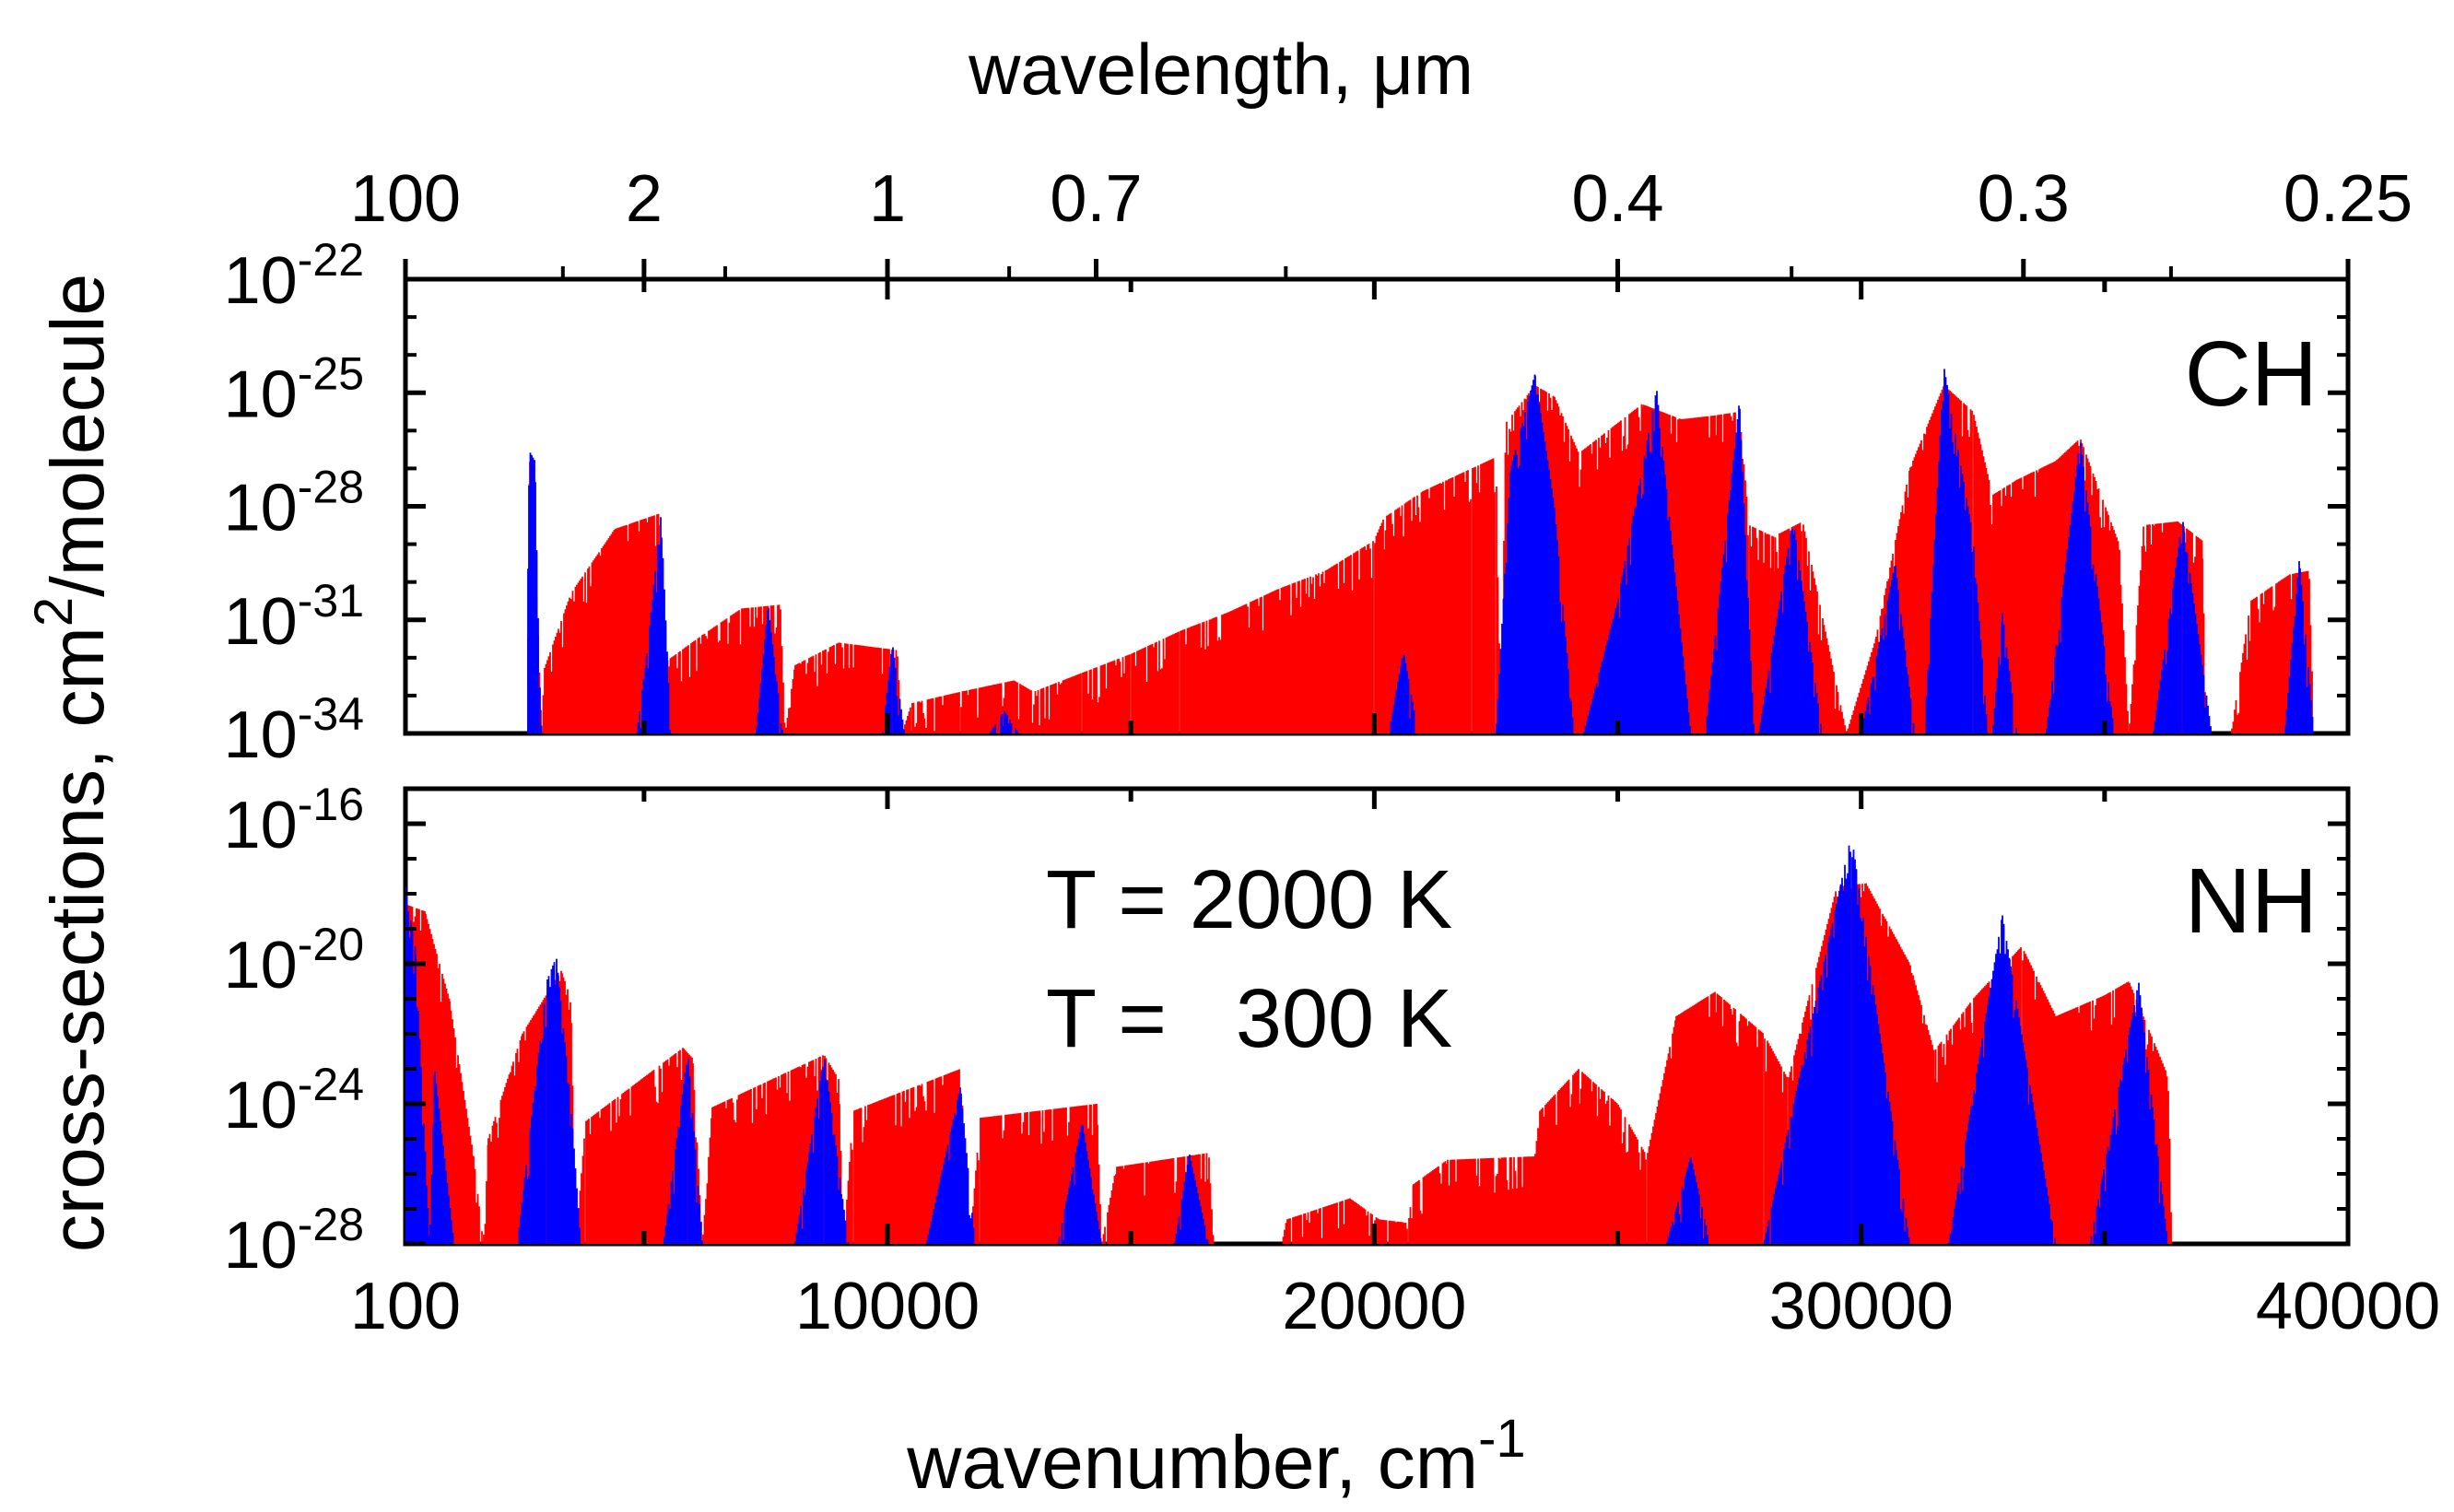 The height and width of the screenshot is (1512, 2454). I want to click on panel-label-nh: NH, so click(2251, 901).